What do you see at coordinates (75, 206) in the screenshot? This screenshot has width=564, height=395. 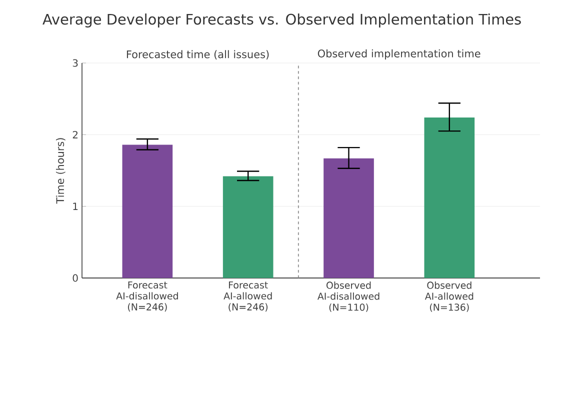 I see `y-tick-label: 1` at bounding box center [75, 206].